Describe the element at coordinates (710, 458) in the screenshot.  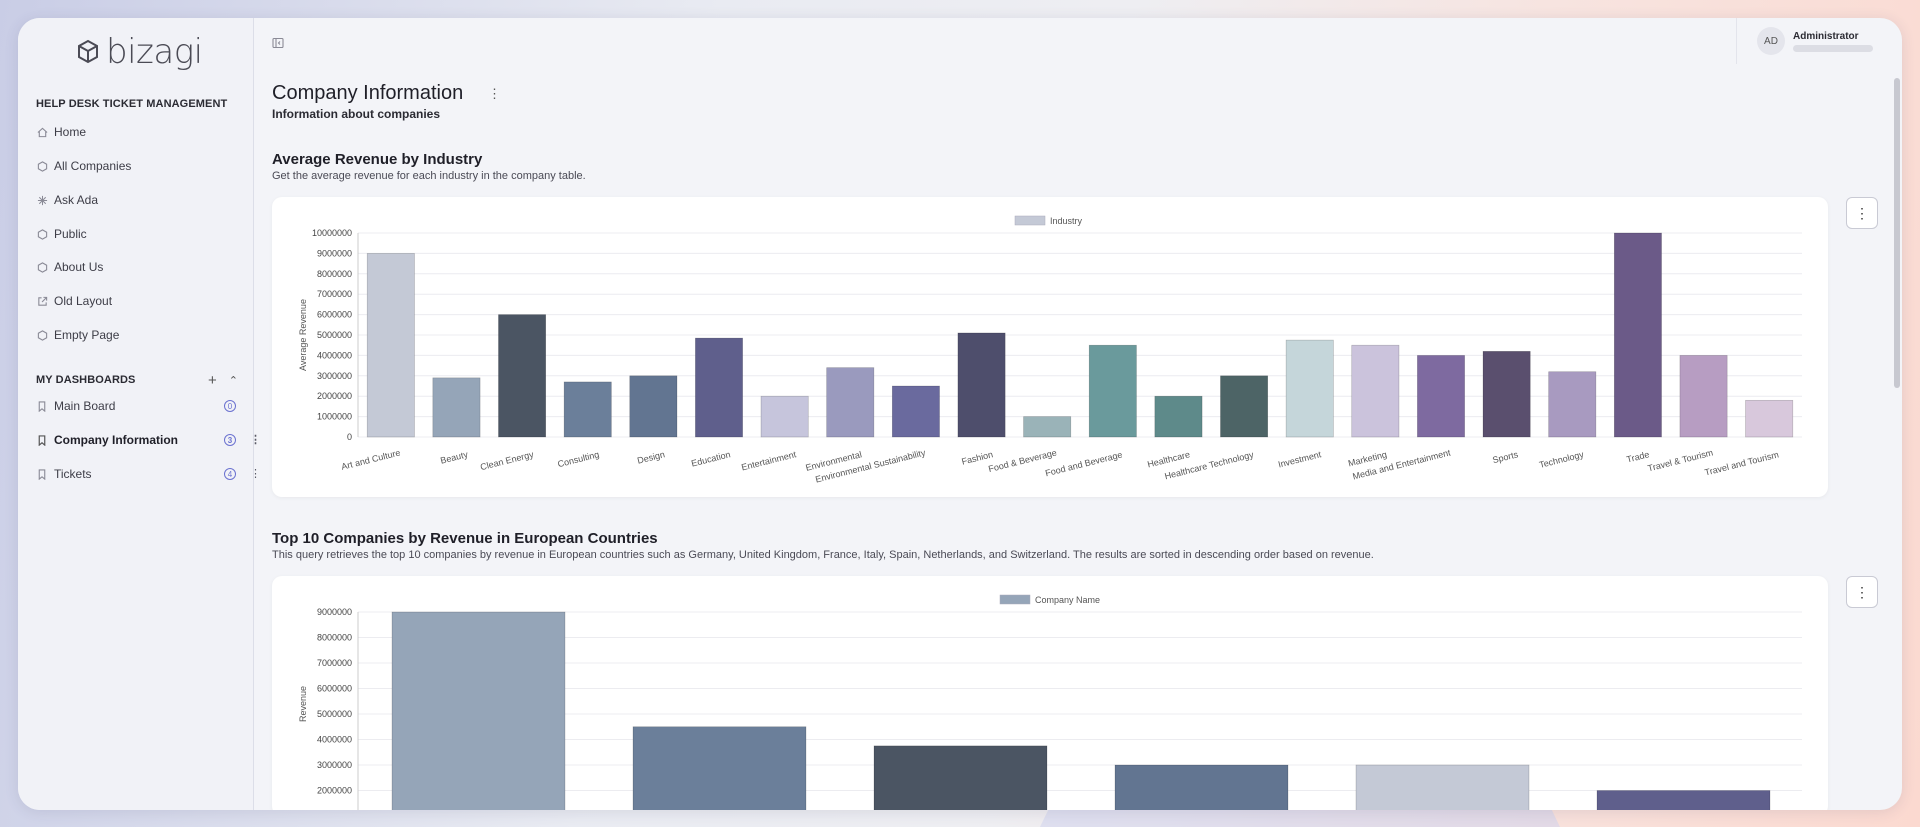
I see `x-tick-label: Education` at that location.